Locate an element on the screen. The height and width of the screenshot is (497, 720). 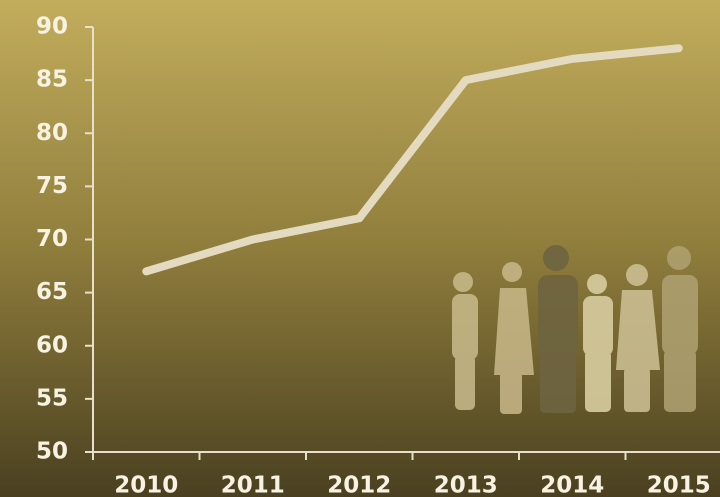
x-tick-label: 2013 is located at coordinates (466, 485).